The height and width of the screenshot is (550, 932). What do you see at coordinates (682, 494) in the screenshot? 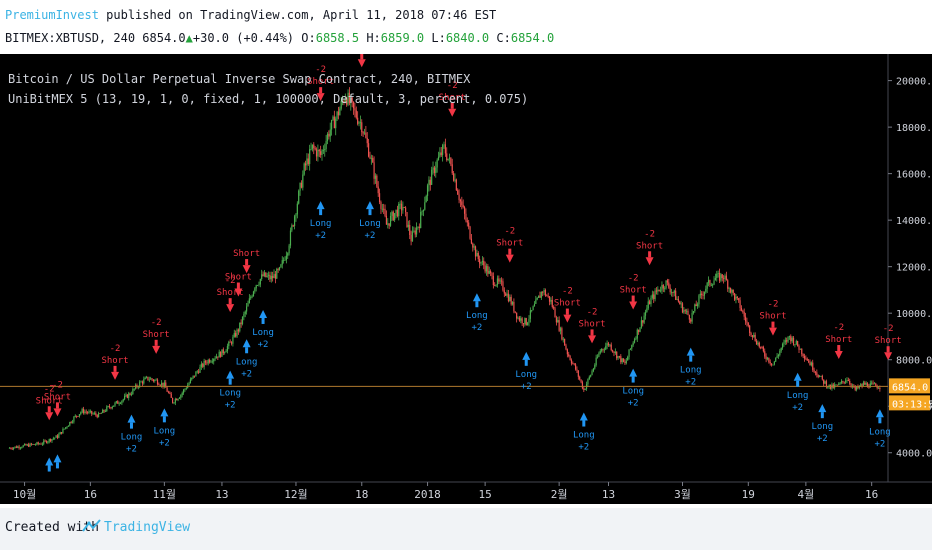
I see `x-tick-label: 3월` at bounding box center [682, 494].